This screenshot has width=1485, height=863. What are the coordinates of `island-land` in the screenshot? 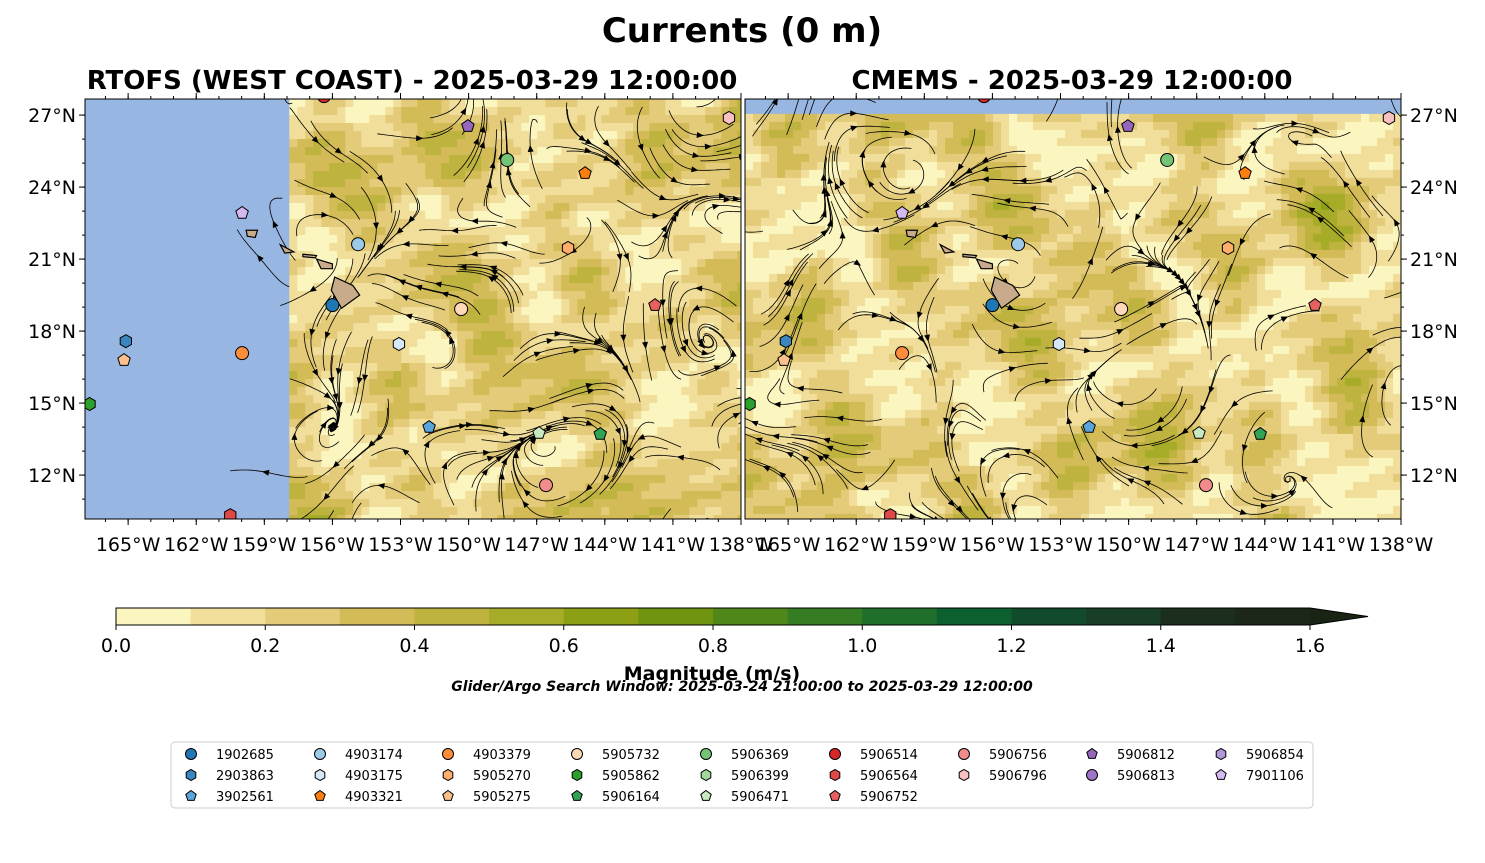 It's located at (287, 248).